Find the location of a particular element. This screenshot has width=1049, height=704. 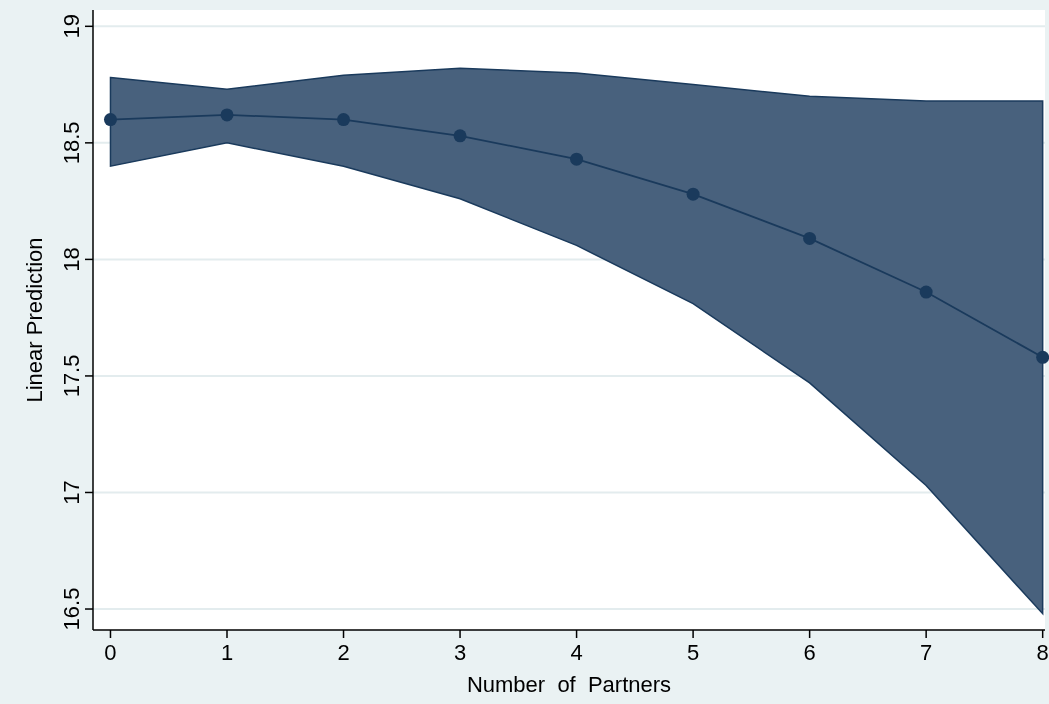

x-tick-label: 0 is located at coordinates (110, 652).